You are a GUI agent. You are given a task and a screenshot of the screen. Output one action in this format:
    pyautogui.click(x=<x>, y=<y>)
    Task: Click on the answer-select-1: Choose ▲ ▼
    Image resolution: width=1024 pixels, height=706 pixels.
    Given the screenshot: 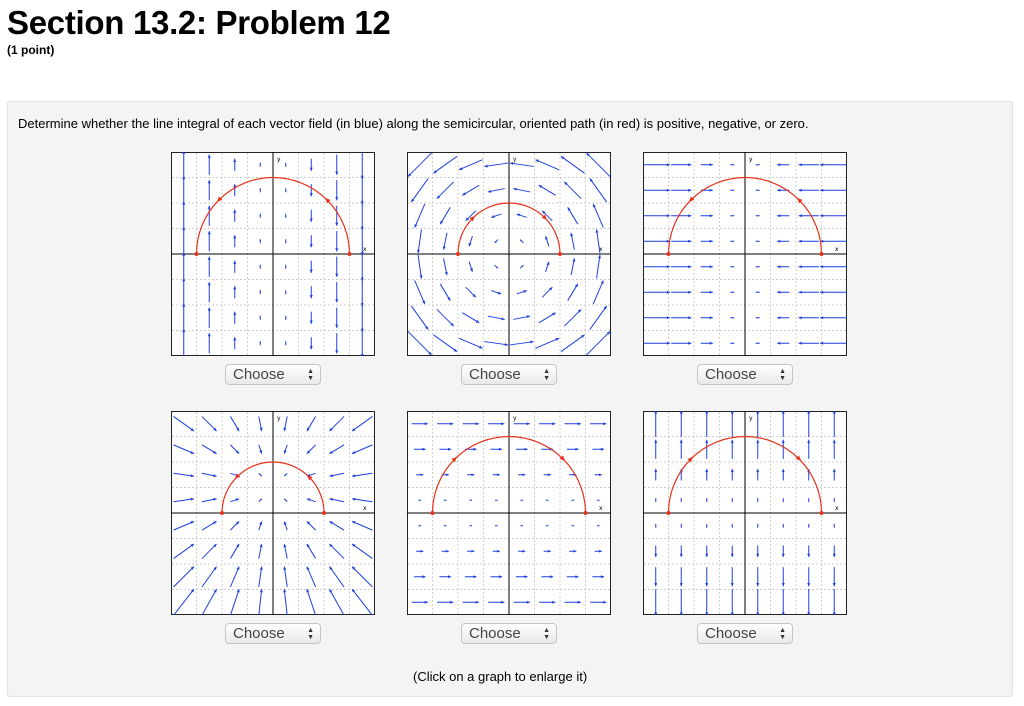 What is the action you would take?
    pyautogui.click(x=273, y=374)
    